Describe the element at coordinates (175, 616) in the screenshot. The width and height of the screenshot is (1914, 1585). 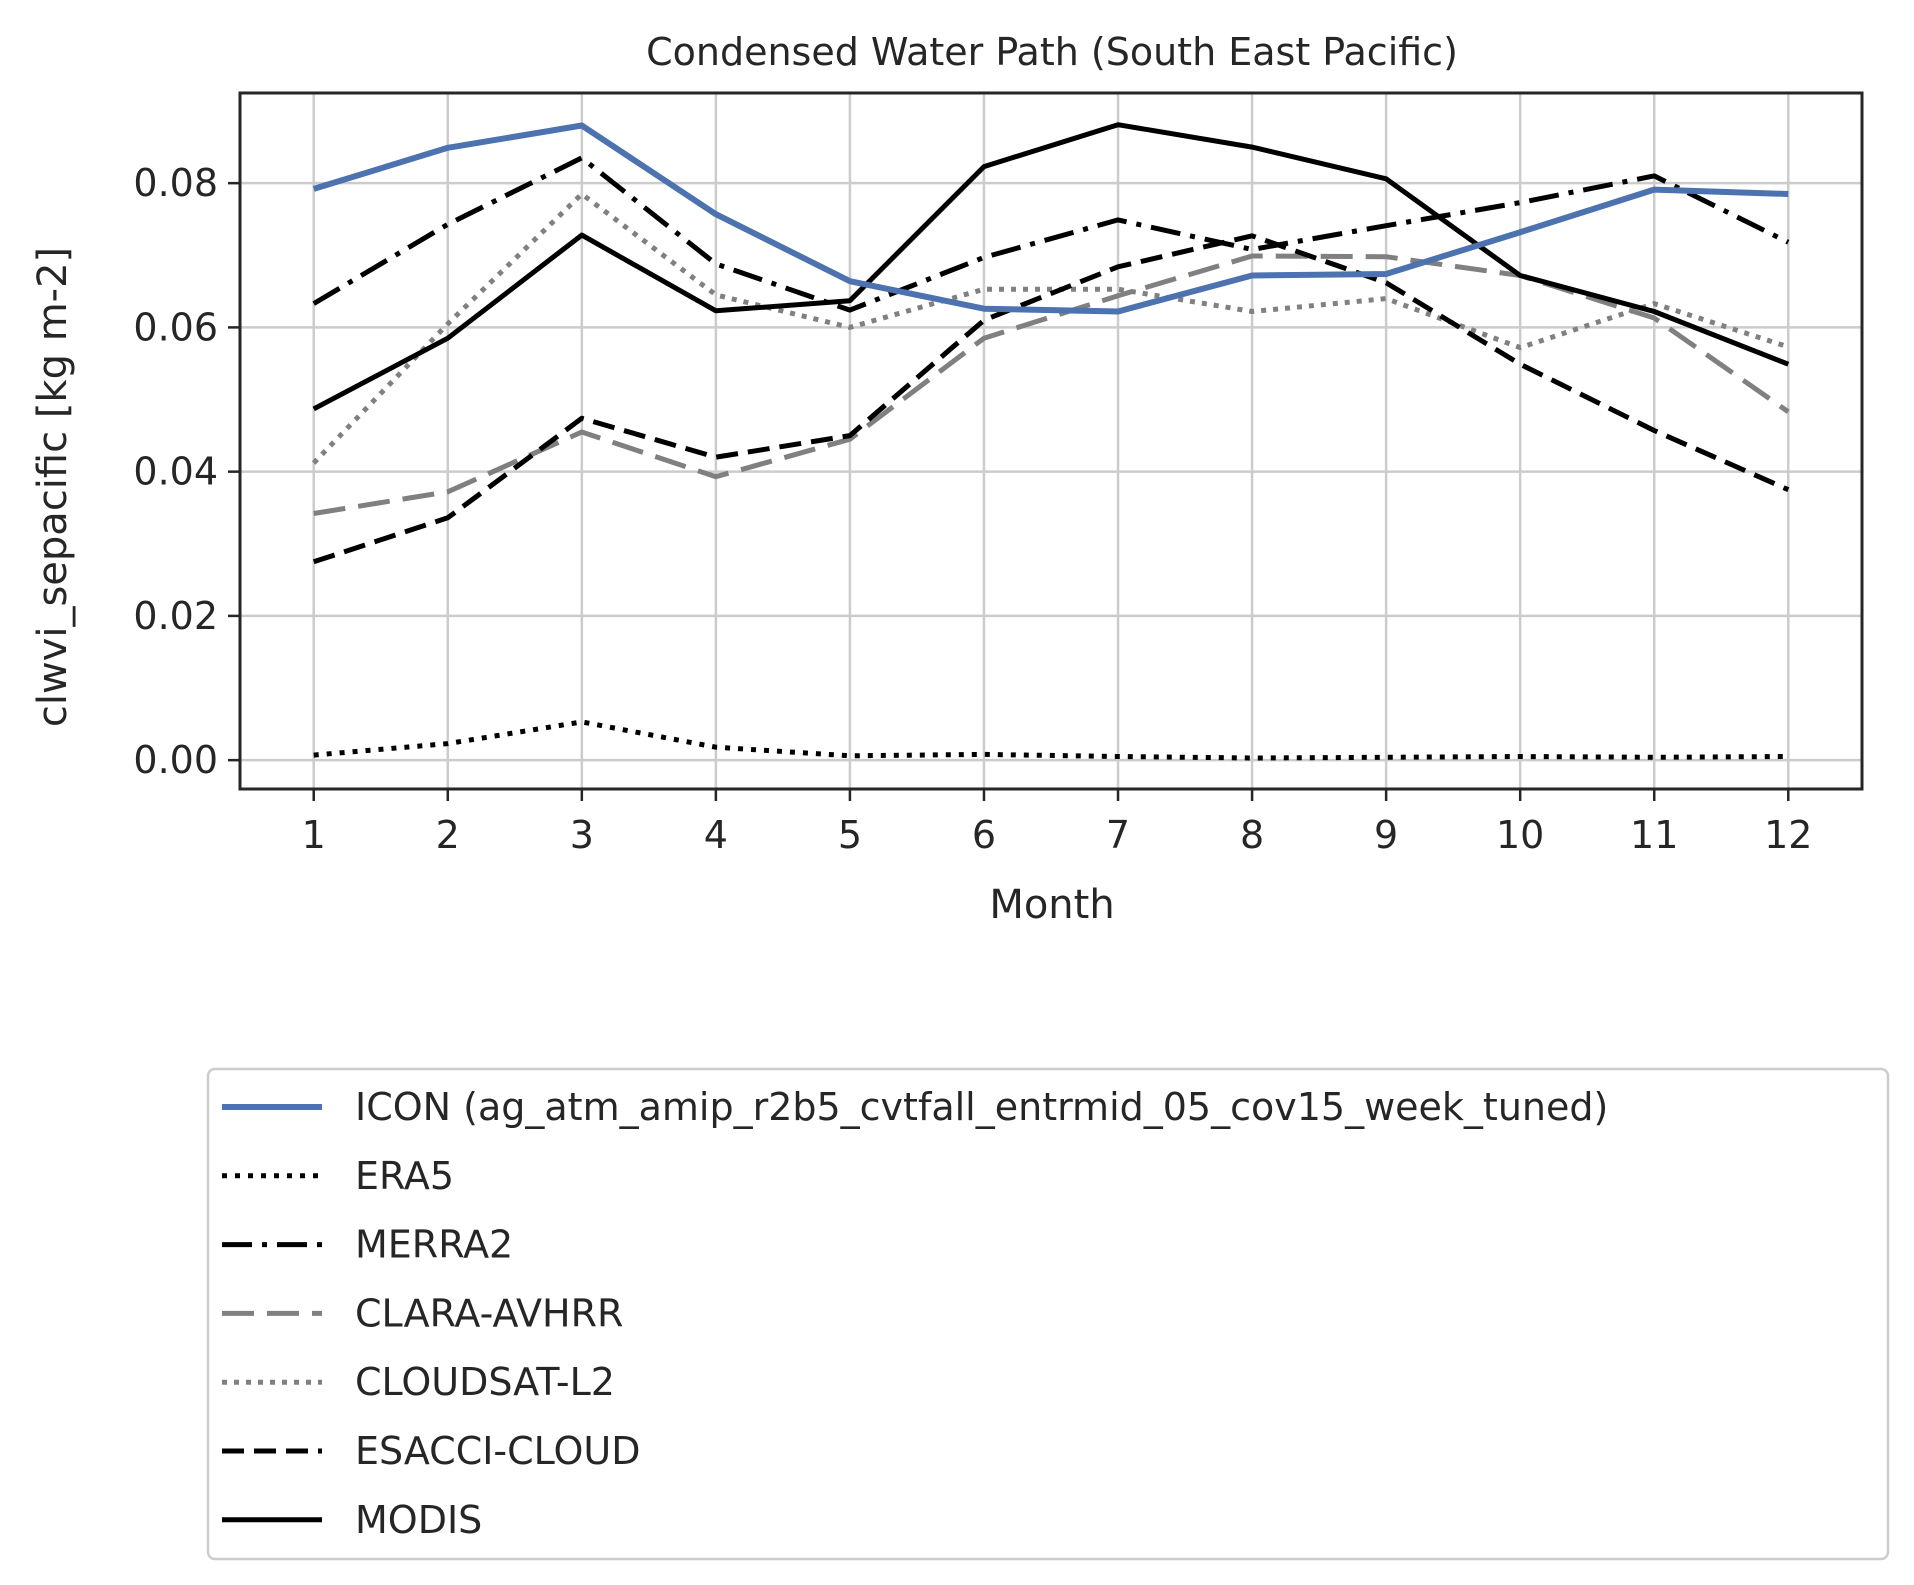
I see `y-tick-label: 0.02` at that location.